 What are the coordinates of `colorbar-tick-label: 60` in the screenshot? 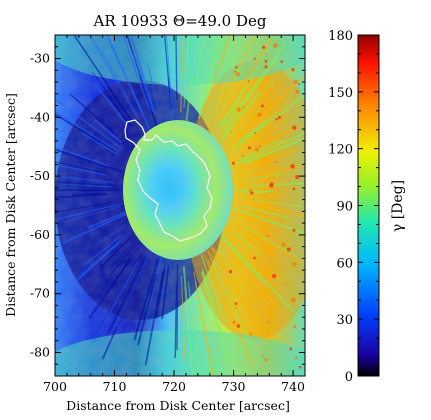 It's located at (344, 263).